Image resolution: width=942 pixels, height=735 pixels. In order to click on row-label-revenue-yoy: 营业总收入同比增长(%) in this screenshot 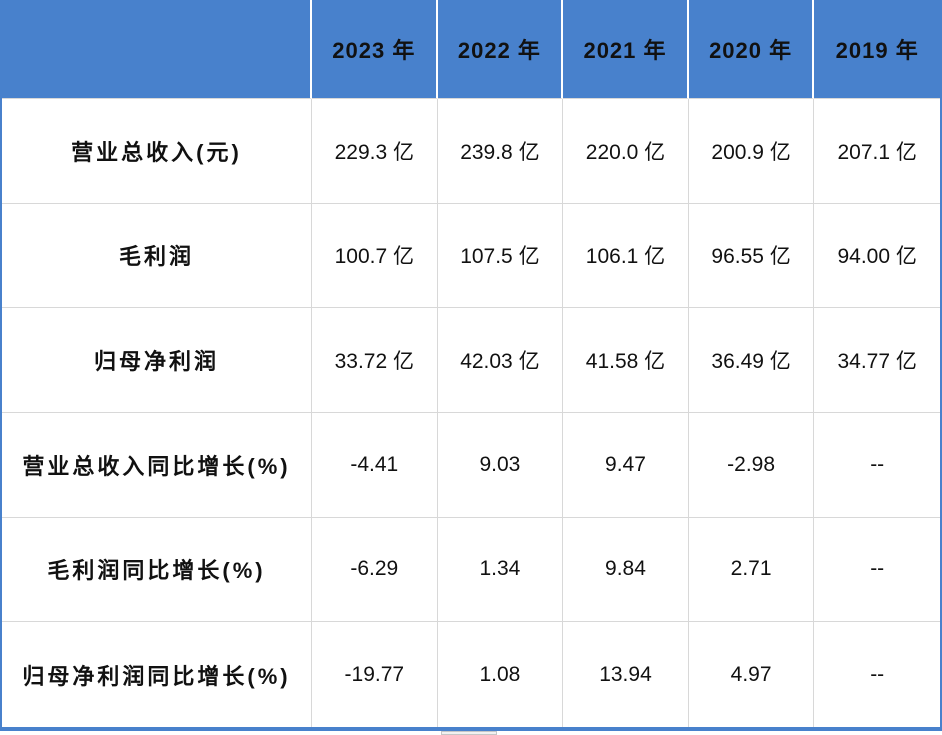, I will do `click(157, 465)`.